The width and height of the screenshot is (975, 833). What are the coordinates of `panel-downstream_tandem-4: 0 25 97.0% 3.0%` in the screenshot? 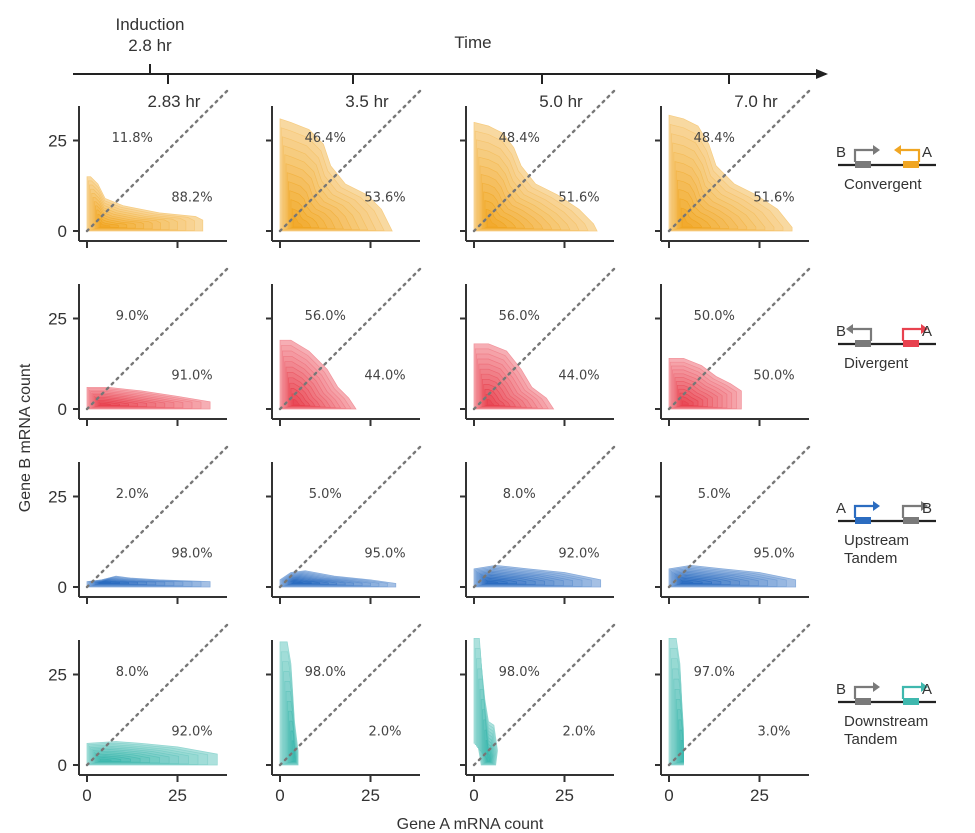 It's located at (733, 713).